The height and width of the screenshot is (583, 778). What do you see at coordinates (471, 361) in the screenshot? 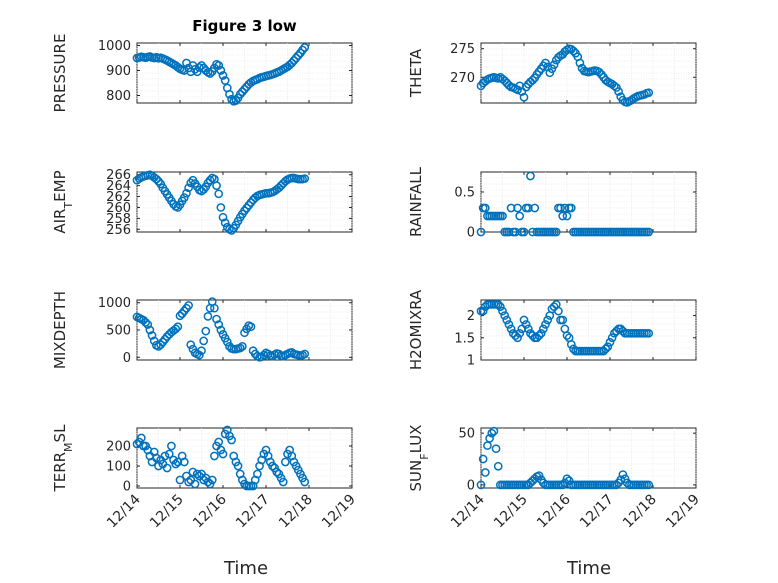
I see `y-tick-label: 1` at bounding box center [471, 361].